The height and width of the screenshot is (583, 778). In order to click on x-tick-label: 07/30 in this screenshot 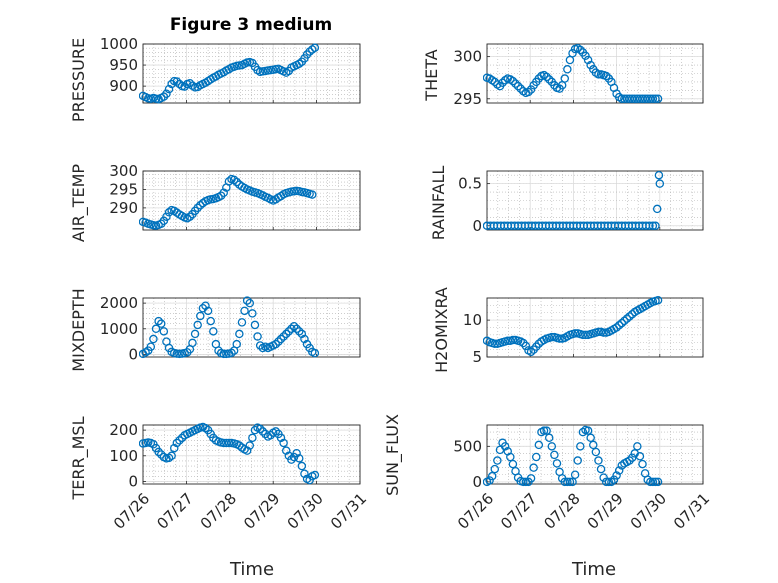, I will do `click(648, 511)`.